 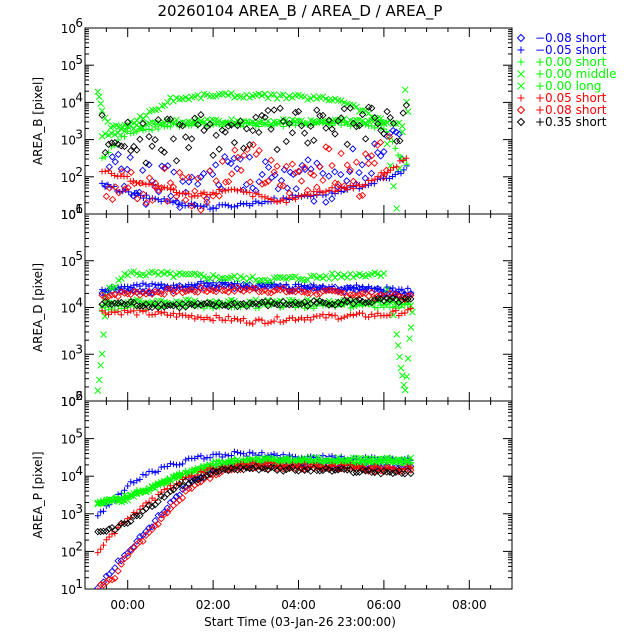 I want to click on legend-symbol-diamond, so click(x=521, y=38).